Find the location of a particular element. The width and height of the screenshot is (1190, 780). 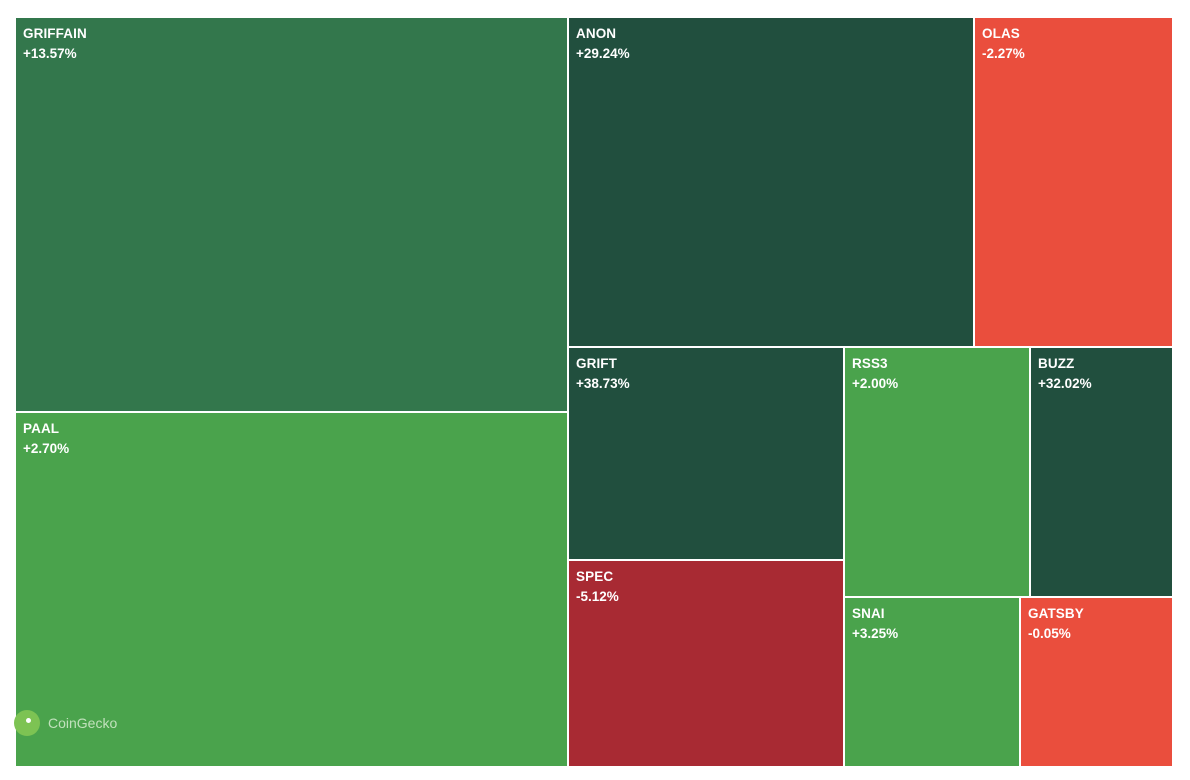

tile-grift: GRIFT +38.73% is located at coordinates (706, 453).